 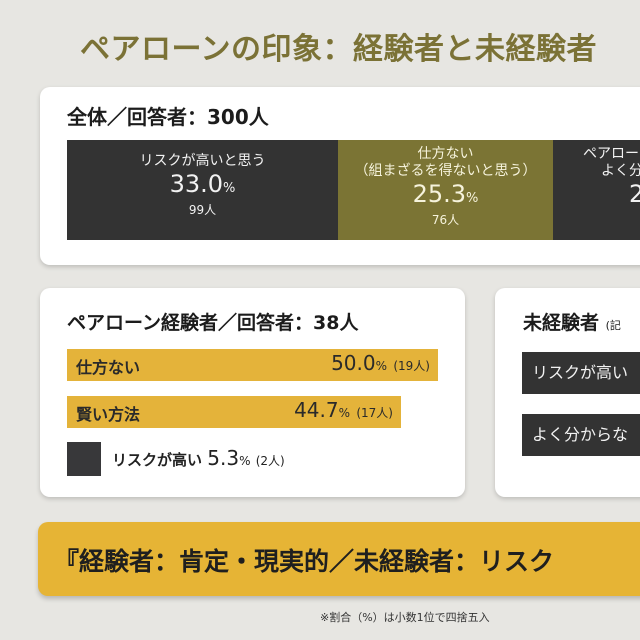 I want to click on inexperienced-item-risk: リスクが高い, so click(x=581, y=373).